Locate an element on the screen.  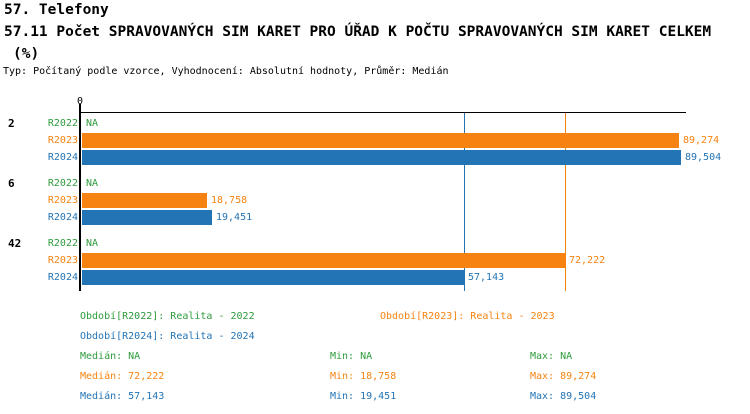
legend-median-r2023: Medián: 72,222 is located at coordinates (122, 376).